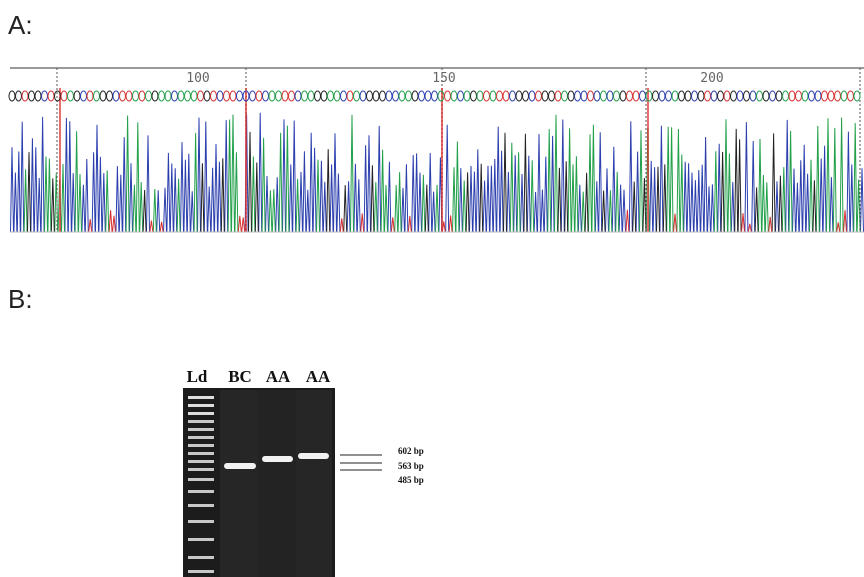  What do you see at coordinates (278, 376) in the screenshot?
I see `lane-label: AA` at bounding box center [278, 376].